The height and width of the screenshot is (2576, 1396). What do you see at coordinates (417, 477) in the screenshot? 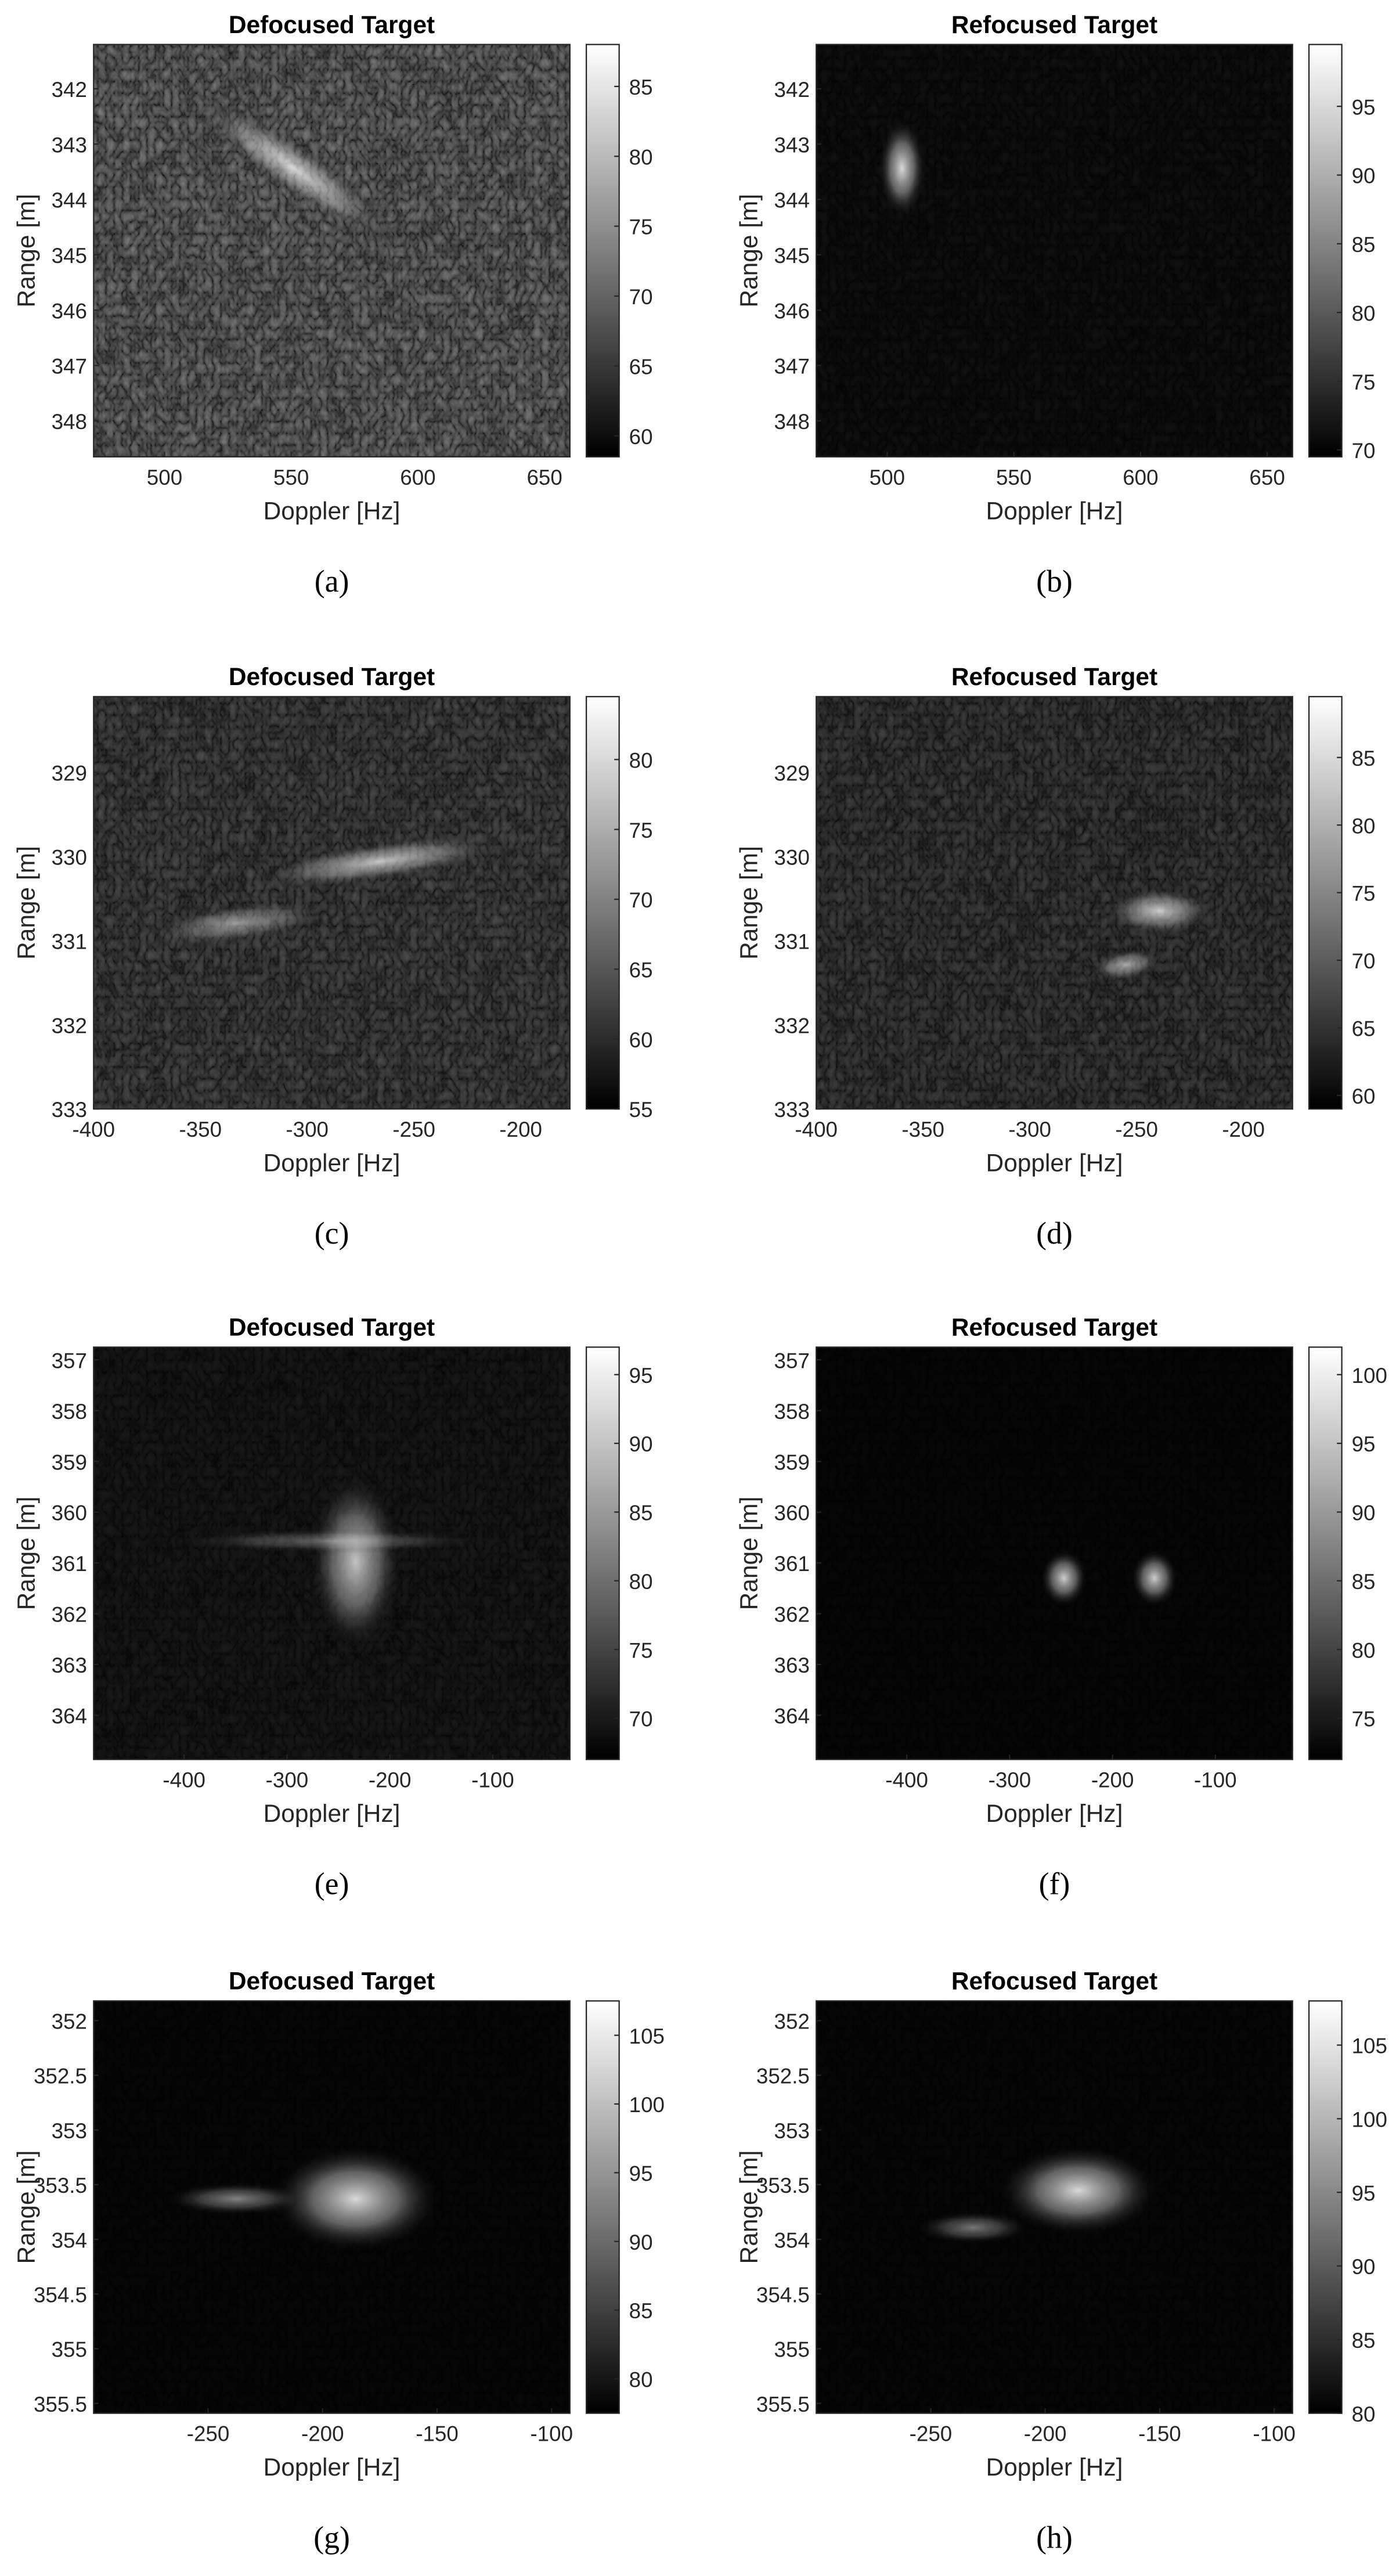
I see `x-tick-label: 600` at bounding box center [417, 477].